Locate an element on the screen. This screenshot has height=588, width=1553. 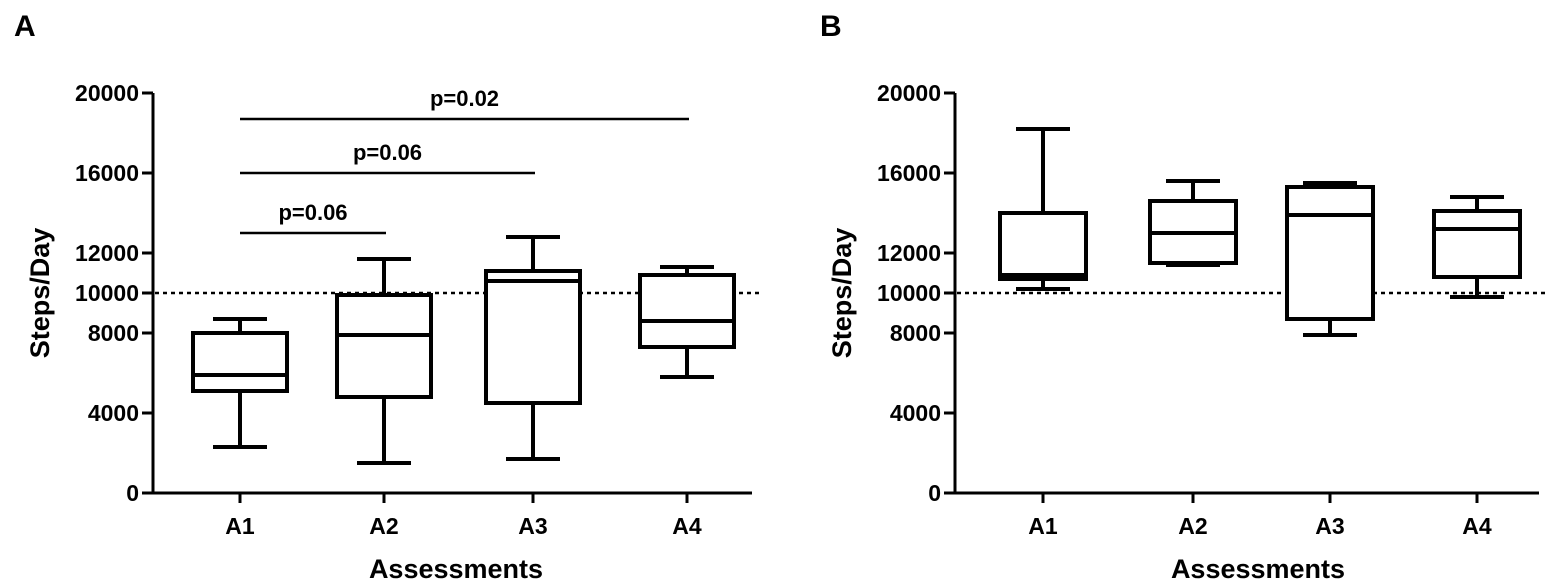
p-value-label: p=0.02 is located at coordinates (464, 98).